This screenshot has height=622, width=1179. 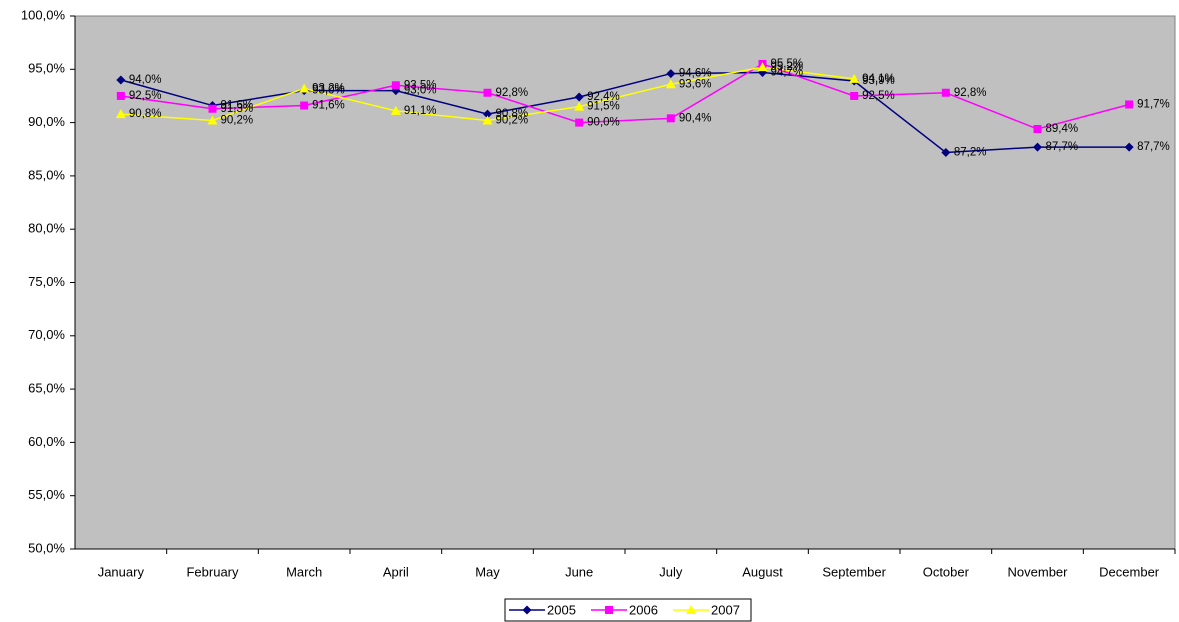 What do you see at coordinates (121, 571) in the screenshot?
I see `x-tick-label: January` at bounding box center [121, 571].